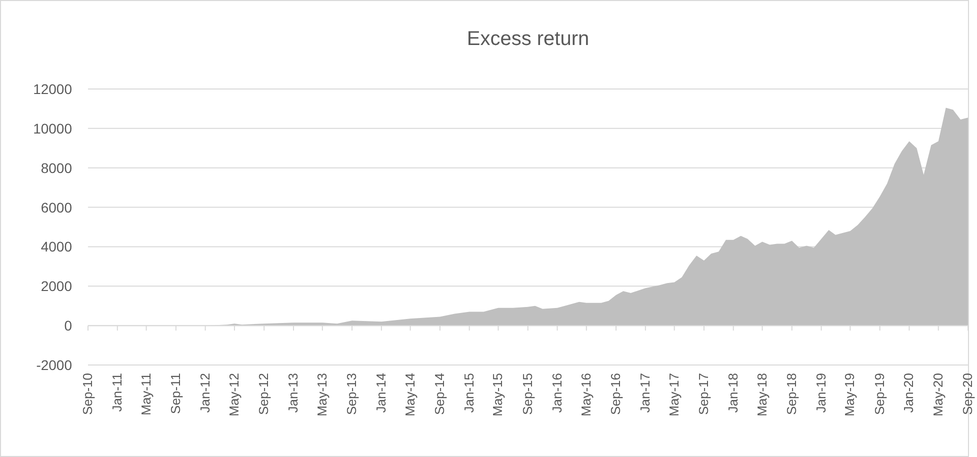 The height and width of the screenshot is (457, 977). I want to click on x-tick-label: May-19, so click(850, 394).